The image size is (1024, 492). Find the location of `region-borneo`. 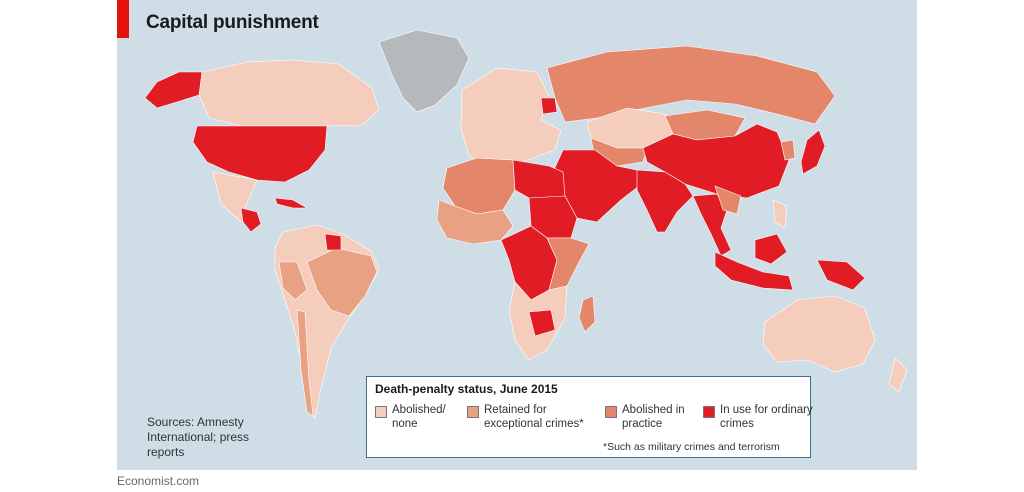

region-borneo is located at coordinates (771, 249).